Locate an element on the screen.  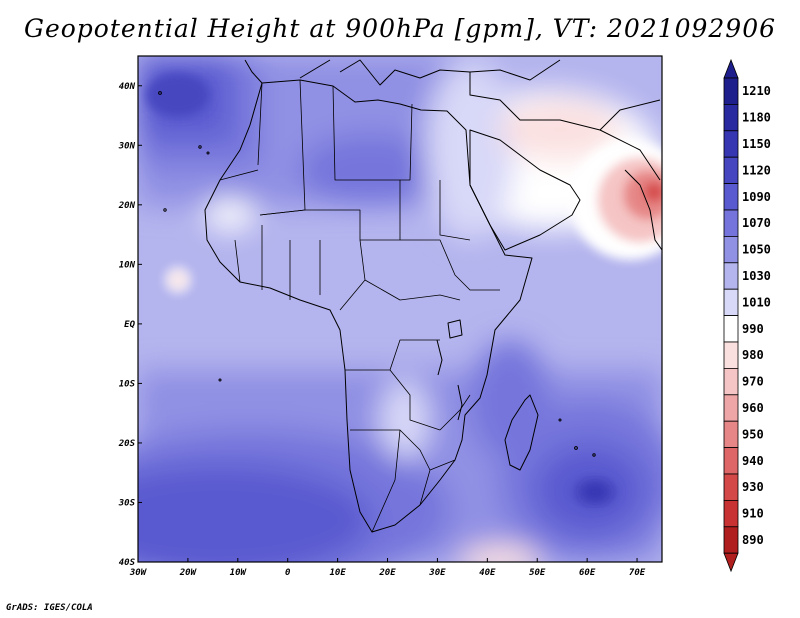
colorbar-label: 1210 is located at coordinates (756, 91).